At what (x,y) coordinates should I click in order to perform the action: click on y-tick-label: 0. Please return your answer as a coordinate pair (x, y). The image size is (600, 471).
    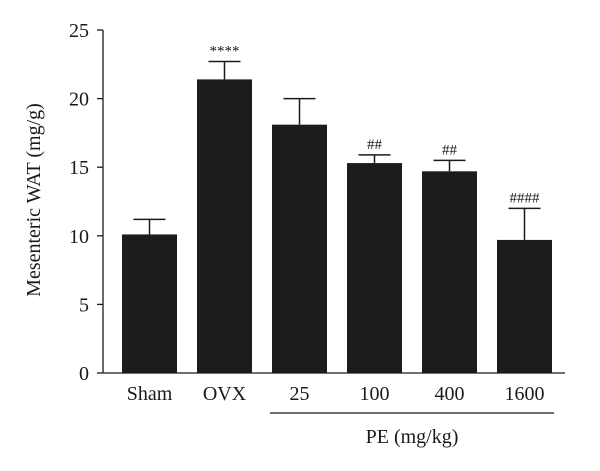
    Looking at the image, I should click on (84, 374).